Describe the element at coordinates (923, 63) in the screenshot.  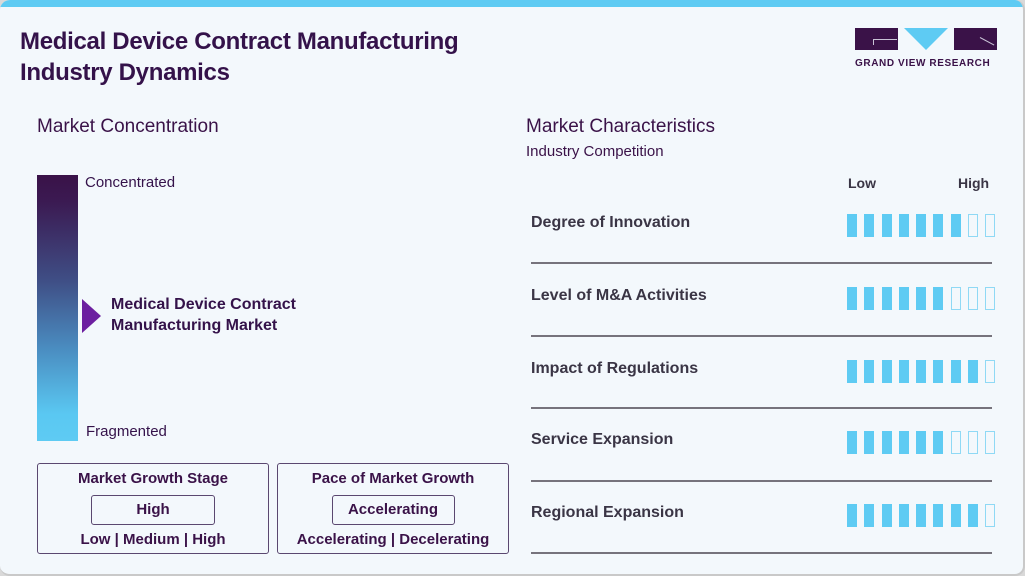
I see `logo-text: GRAND VIEW RESEARCH` at that location.